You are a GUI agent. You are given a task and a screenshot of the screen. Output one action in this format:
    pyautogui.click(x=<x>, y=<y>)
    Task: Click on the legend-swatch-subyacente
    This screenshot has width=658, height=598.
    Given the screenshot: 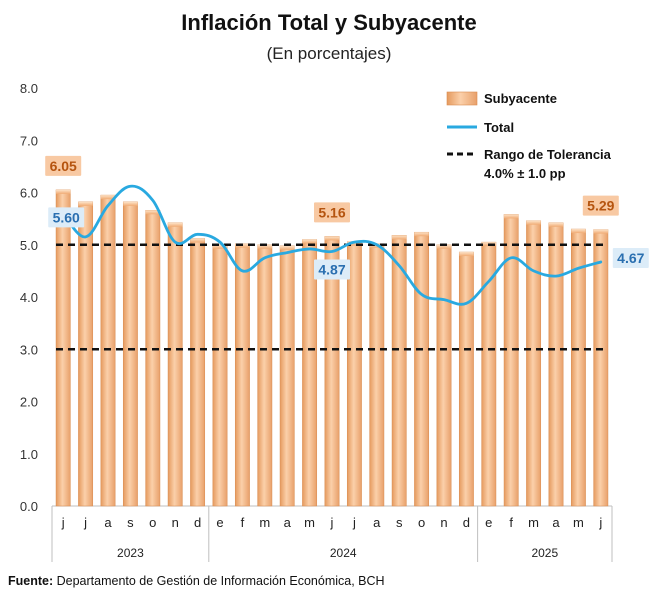 What is the action you would take?
    pyautogui.click(x=462, y=98)
    